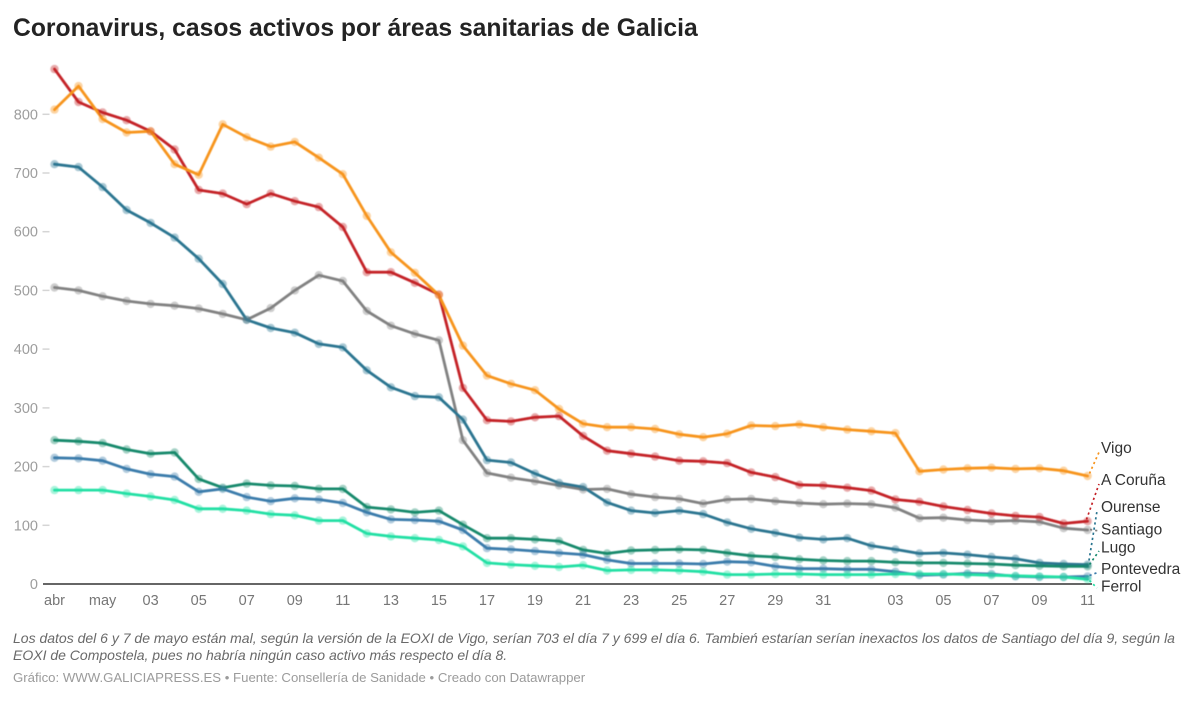  What do you see at coordinates (34, 585) in the screenshot?
I see `svg-text: 0` at bounding box center [34, 585].